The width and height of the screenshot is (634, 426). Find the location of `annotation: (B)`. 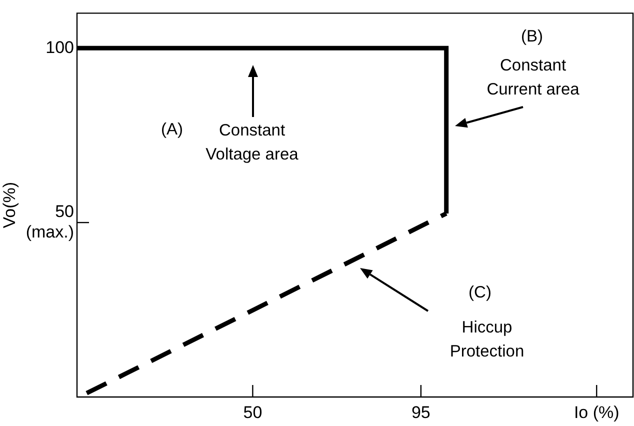

annotation: (B) is located at coordinates (532, 37).